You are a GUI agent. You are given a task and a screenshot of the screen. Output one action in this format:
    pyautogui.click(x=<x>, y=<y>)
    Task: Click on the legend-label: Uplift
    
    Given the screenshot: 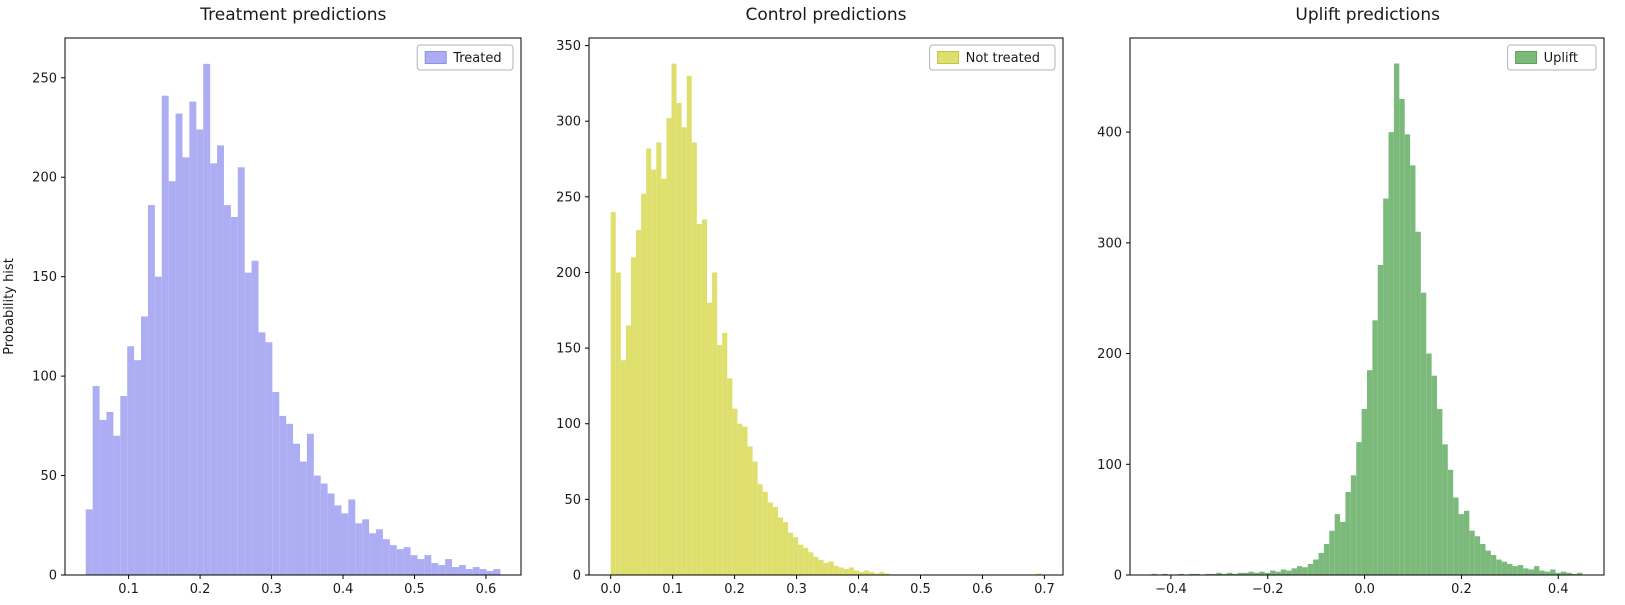 What is the action you would take?
    pyautogui.click(x=1561, y=58)
    